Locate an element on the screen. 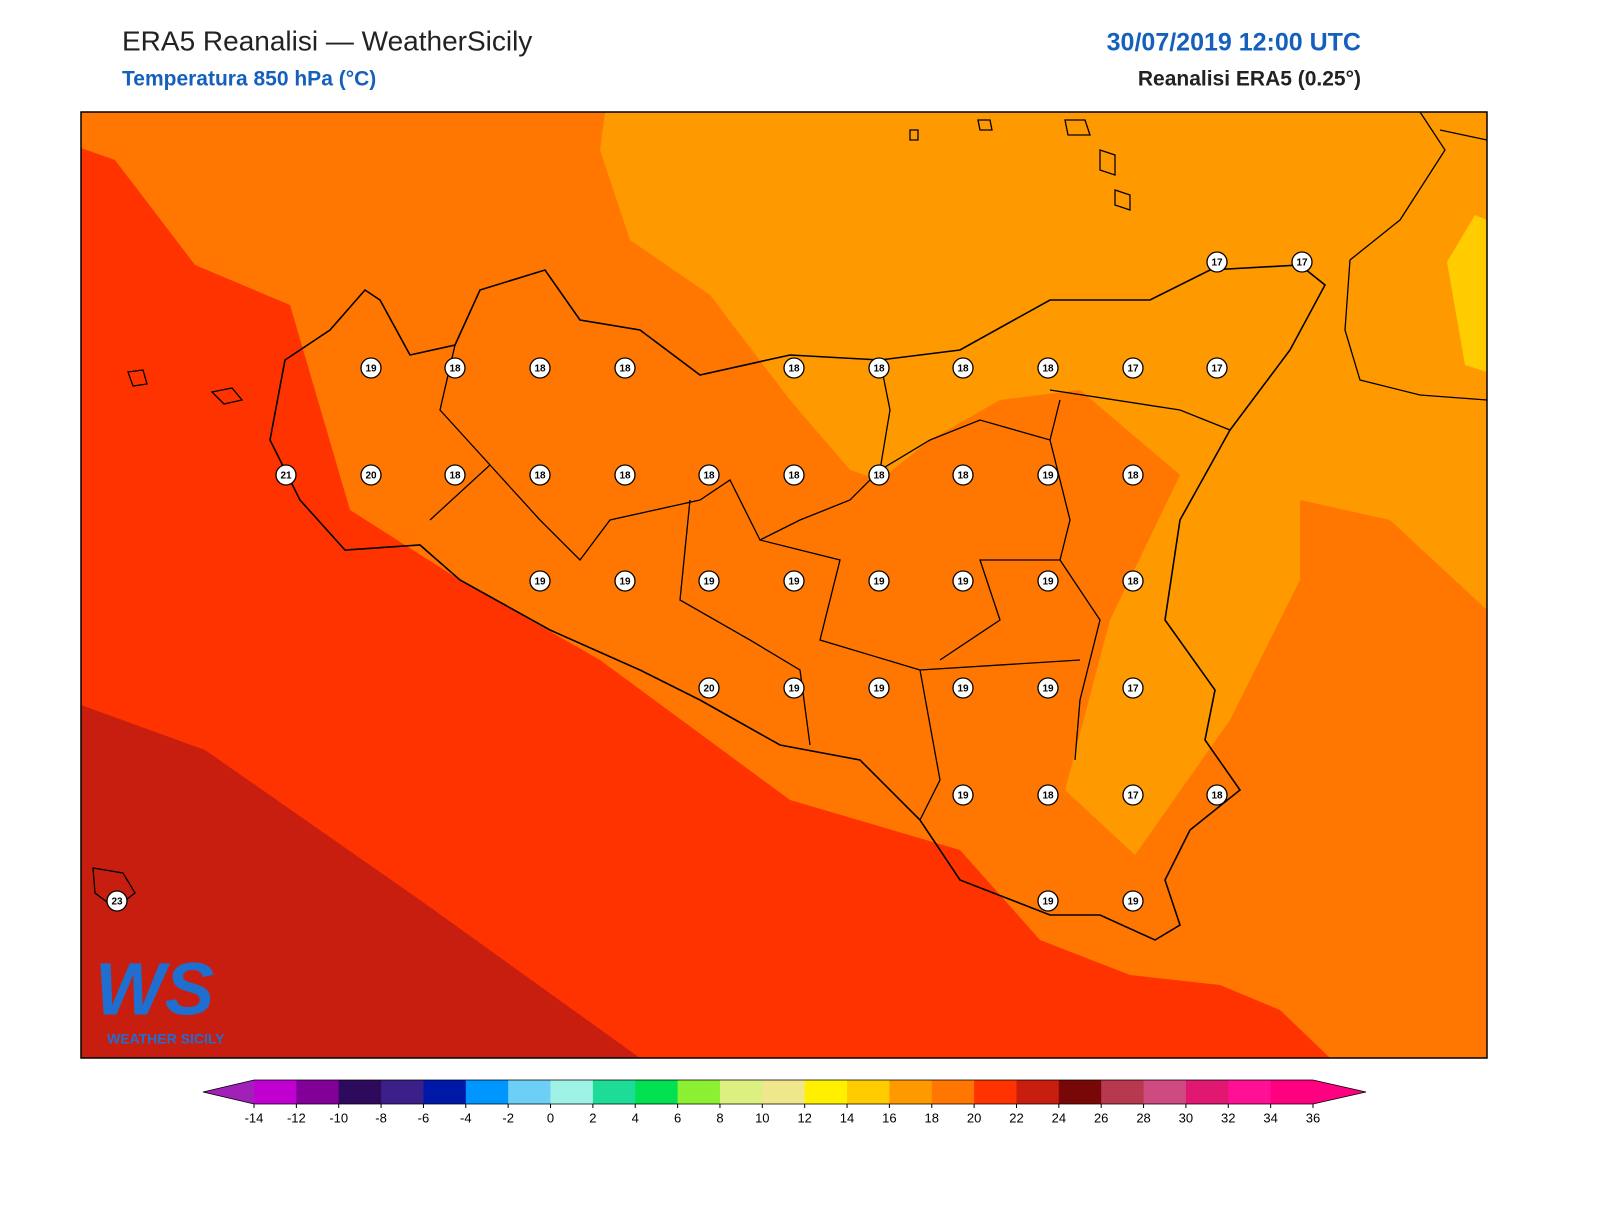 This screenshot has height=1205, width=1600. logo-letters: WS is located at coordinates (154, 989).